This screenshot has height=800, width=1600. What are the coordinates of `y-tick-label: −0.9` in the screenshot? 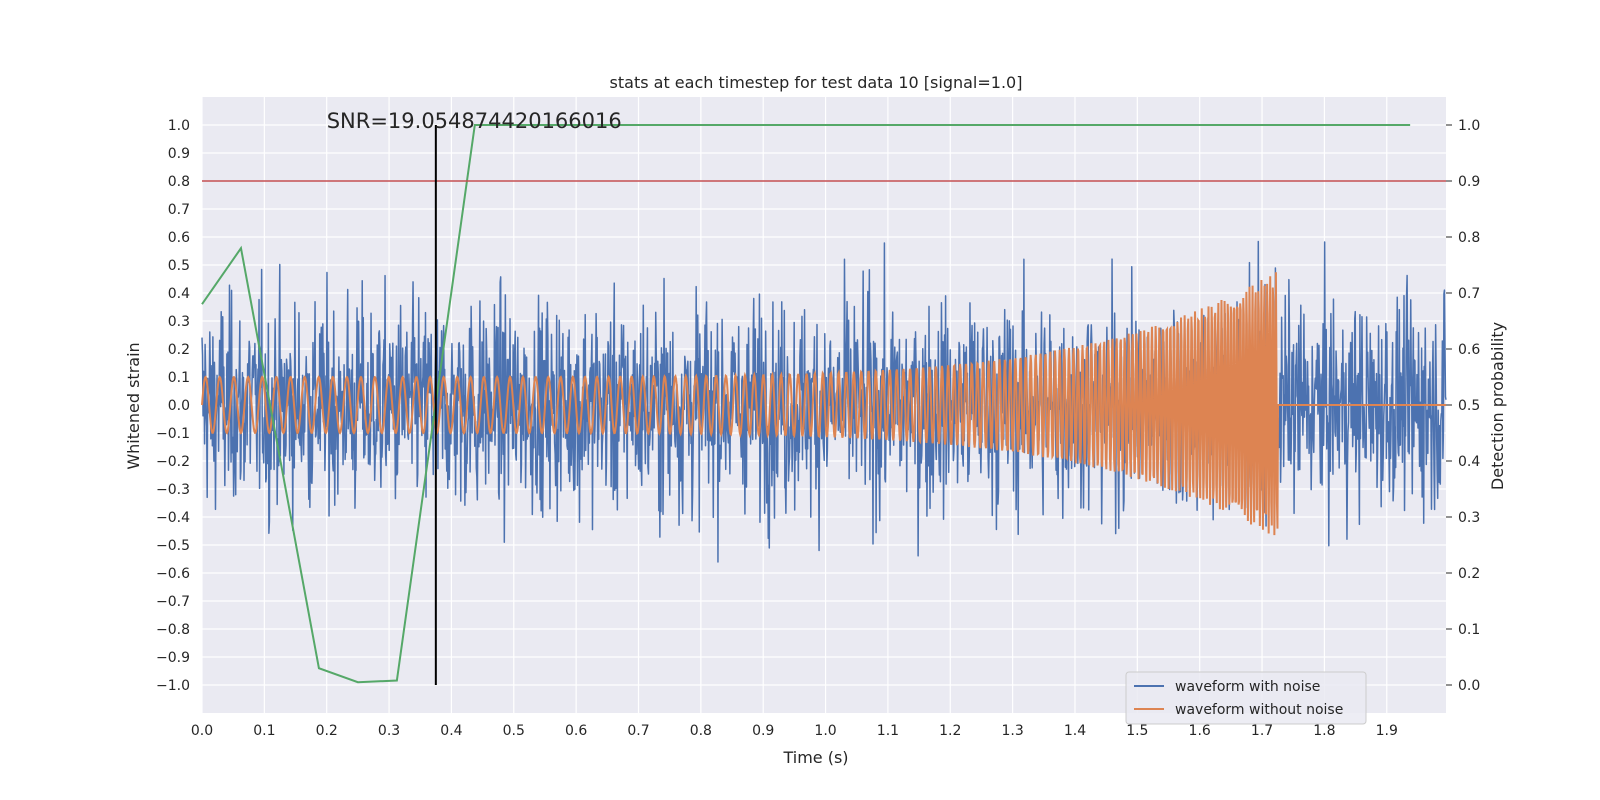 It's located at (173, 658).